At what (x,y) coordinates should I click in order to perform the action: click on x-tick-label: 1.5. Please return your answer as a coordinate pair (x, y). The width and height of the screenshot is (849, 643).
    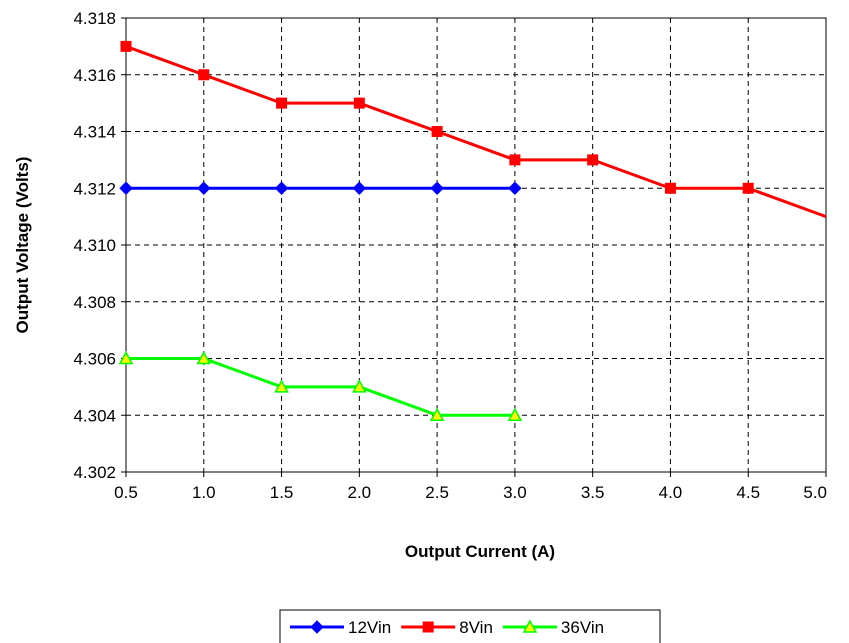
    Looking at the image, I should click on (282, 492).